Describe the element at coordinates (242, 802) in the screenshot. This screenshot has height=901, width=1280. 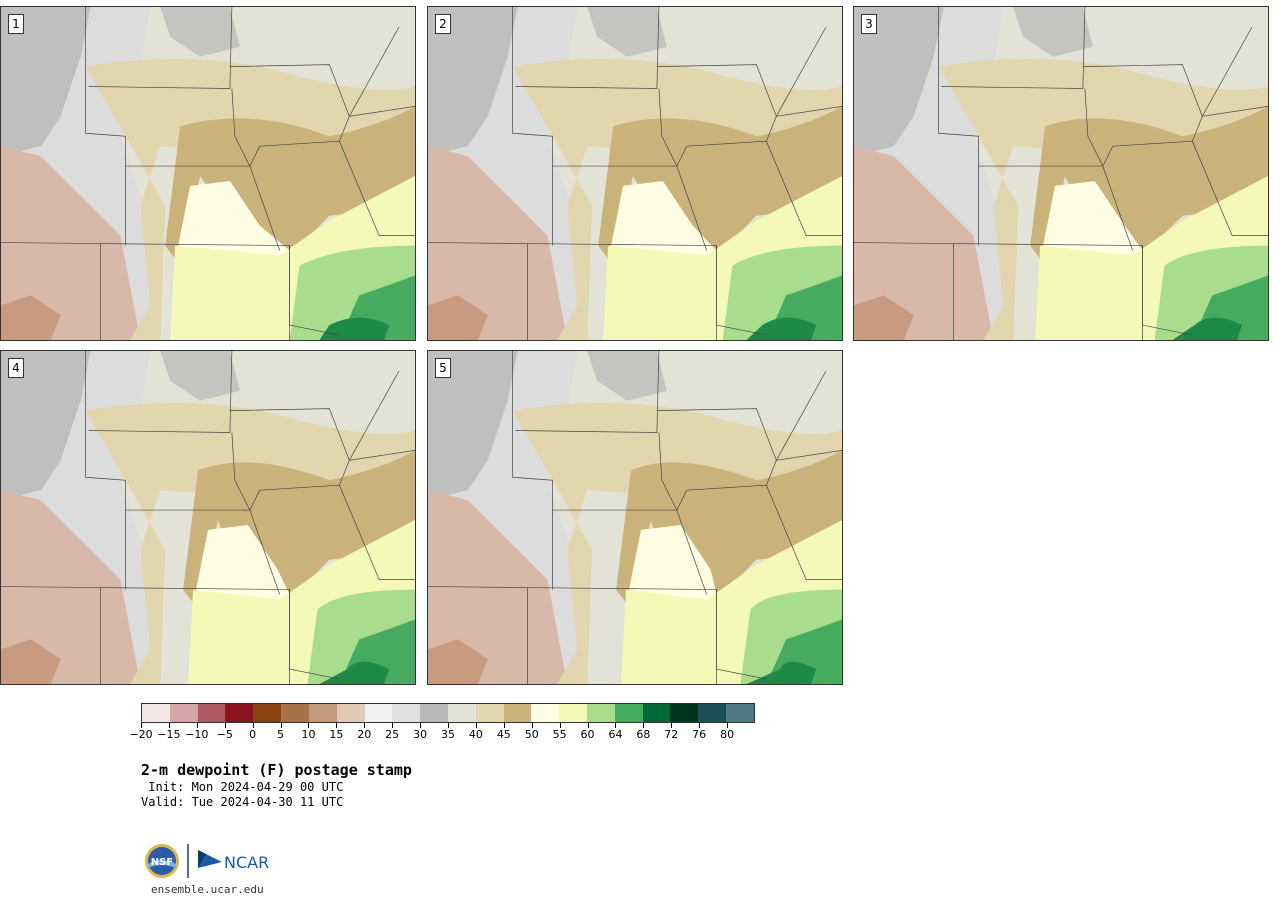
I see `valid-time: Valid: Tue 2024-04-30 11 UTC` at that location.